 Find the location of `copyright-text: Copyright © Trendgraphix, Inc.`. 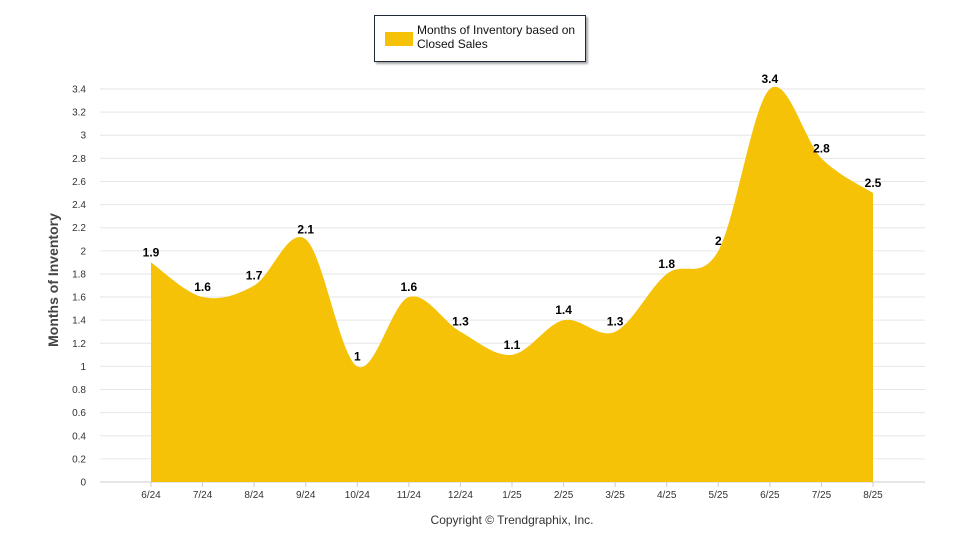

copyright-text: Copyright © Trendgraphix, Inc. is located at coordinates (512, 520).